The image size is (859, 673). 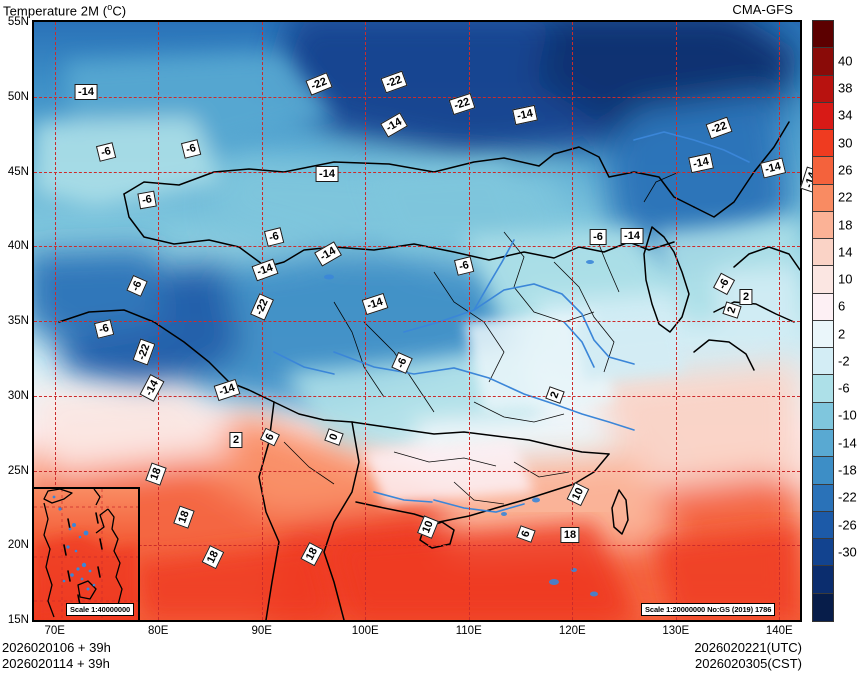 I want to click on lat-tick-50N: 50N, so click(x=18, y=96).